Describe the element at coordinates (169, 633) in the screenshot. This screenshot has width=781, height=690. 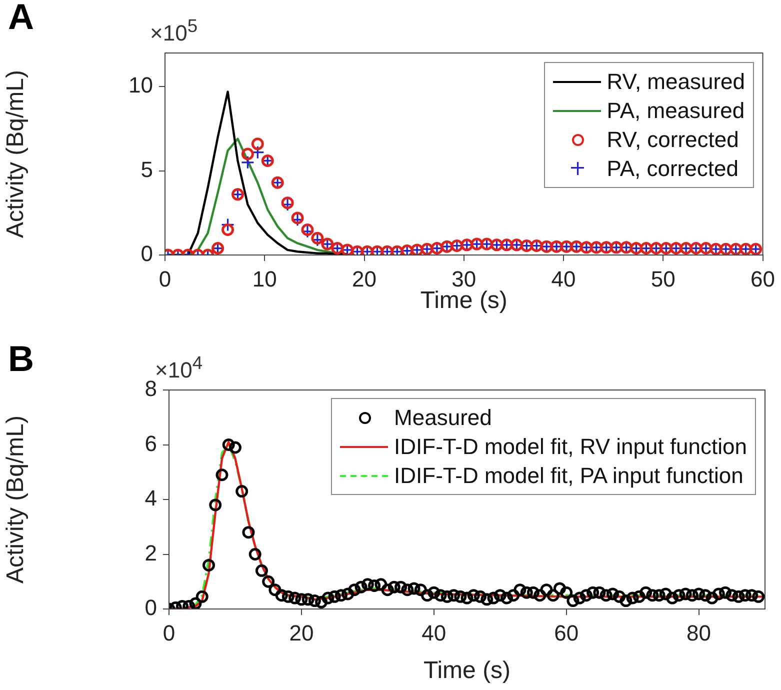
I see `x-tick-label: 0` at that location.